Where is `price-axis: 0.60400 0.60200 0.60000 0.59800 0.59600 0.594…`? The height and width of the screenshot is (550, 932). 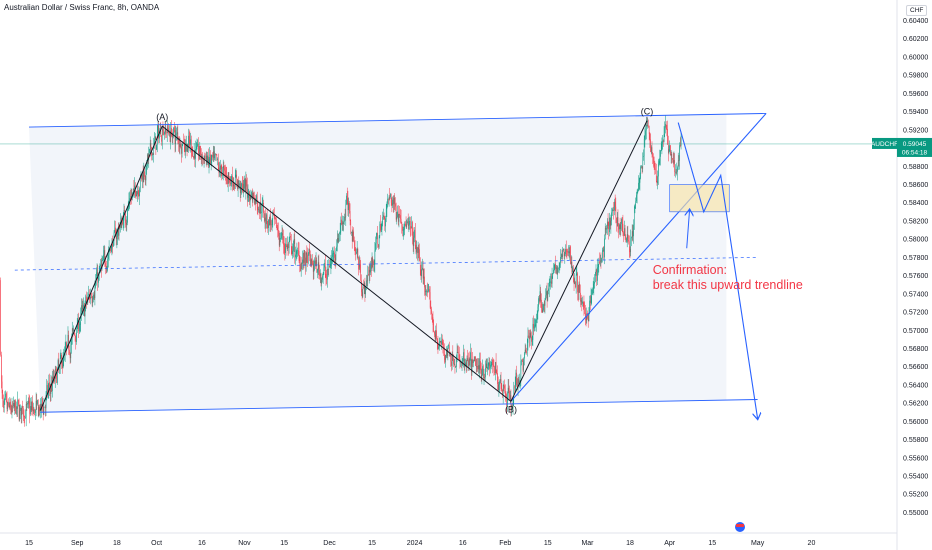 price-axis: 0.60400 0.60200 0.60000 0.59800 0.59600 0.594… is located at coordinates (912, 275).